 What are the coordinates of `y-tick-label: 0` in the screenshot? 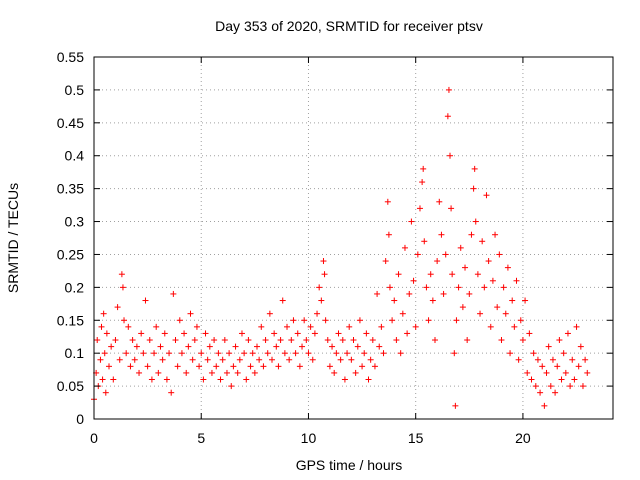 It's located at (80, 419).